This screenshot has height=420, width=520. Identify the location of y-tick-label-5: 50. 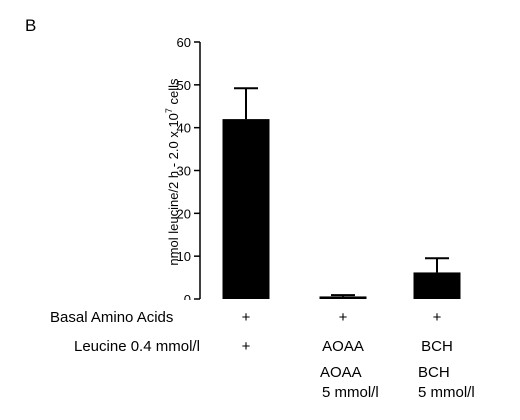
(184, 85).